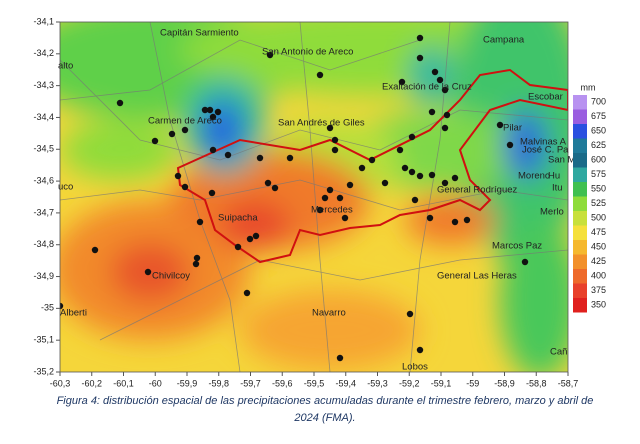  What do you see at coordinates (504, 40) in the screenshot?
I see `place-label: Campana` at bounding box center [504, 40].